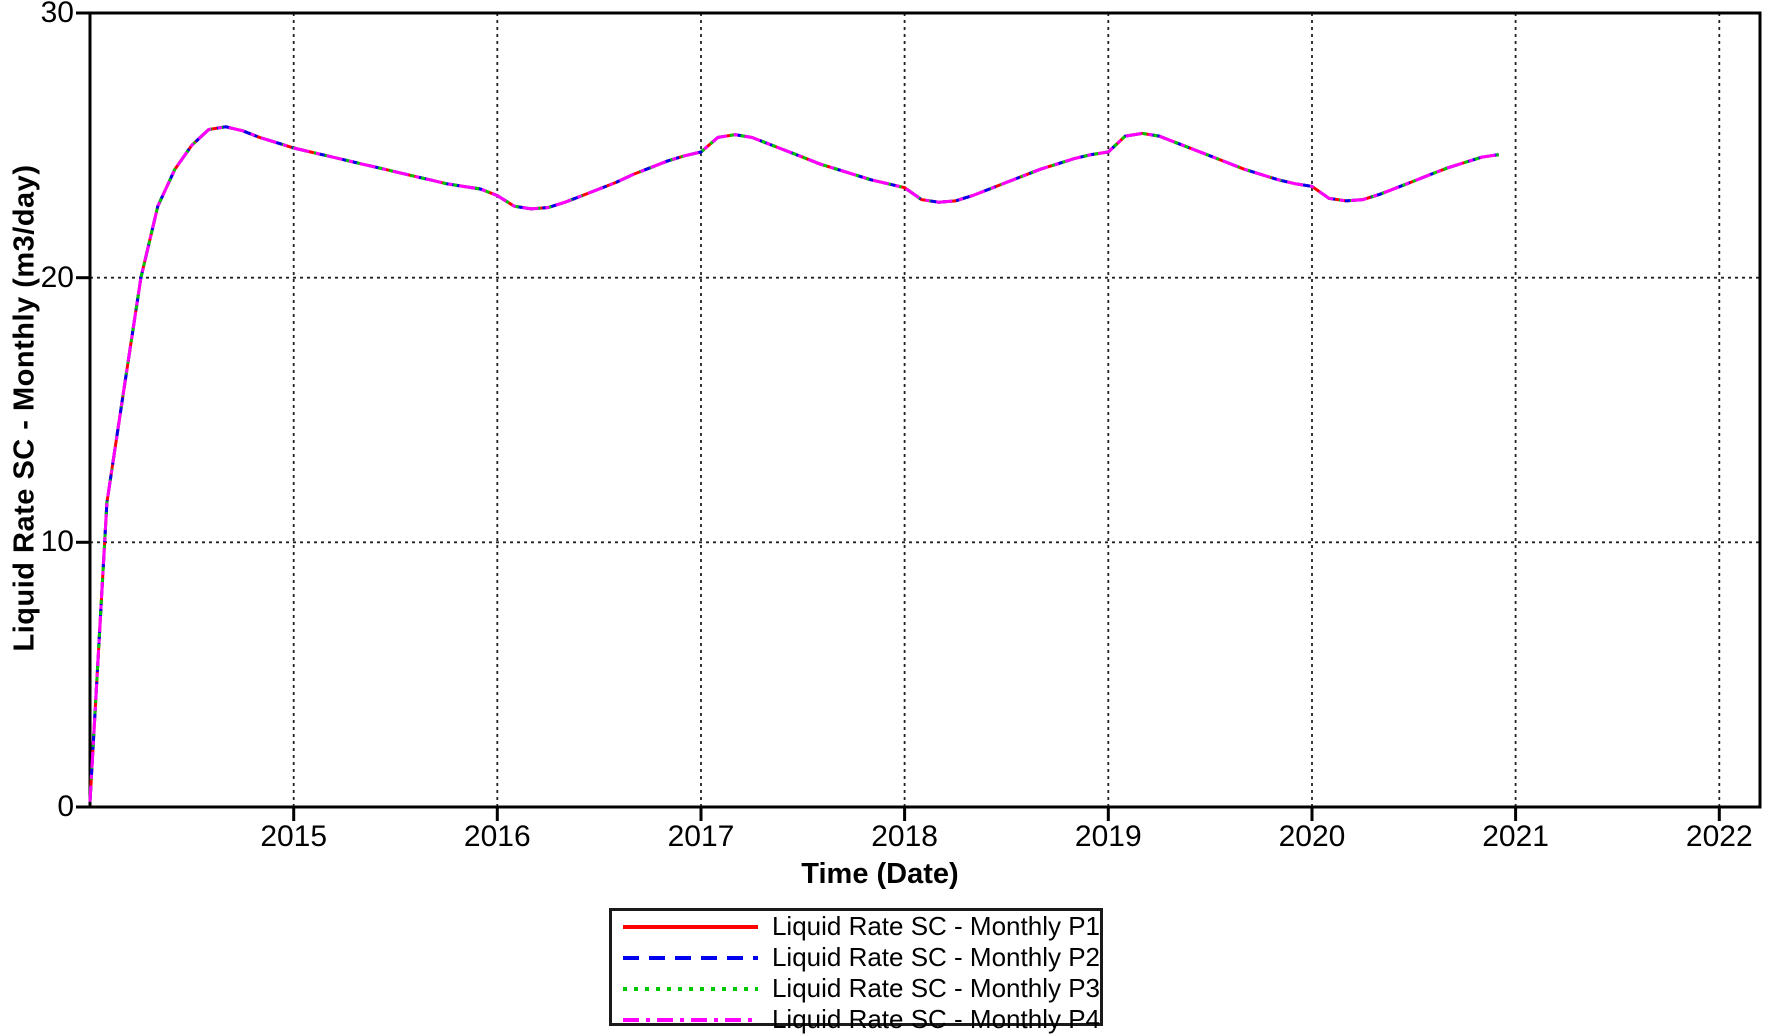 This screenshot has height=1034, width=1770. I want to click on legend-item: Liquid Rate SC - Monthly P2, so click(856, 957).